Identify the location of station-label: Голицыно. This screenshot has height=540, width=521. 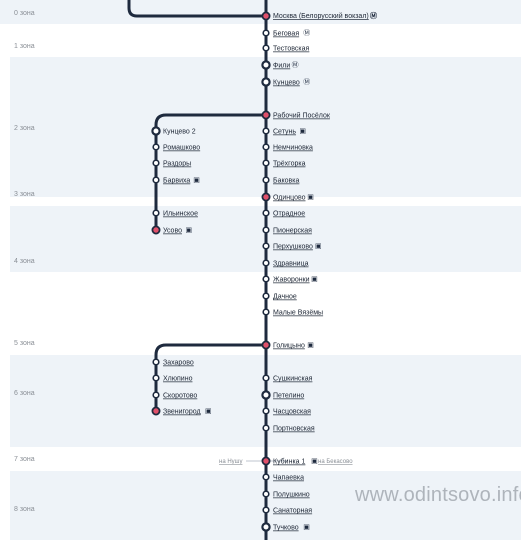
(289, 346).